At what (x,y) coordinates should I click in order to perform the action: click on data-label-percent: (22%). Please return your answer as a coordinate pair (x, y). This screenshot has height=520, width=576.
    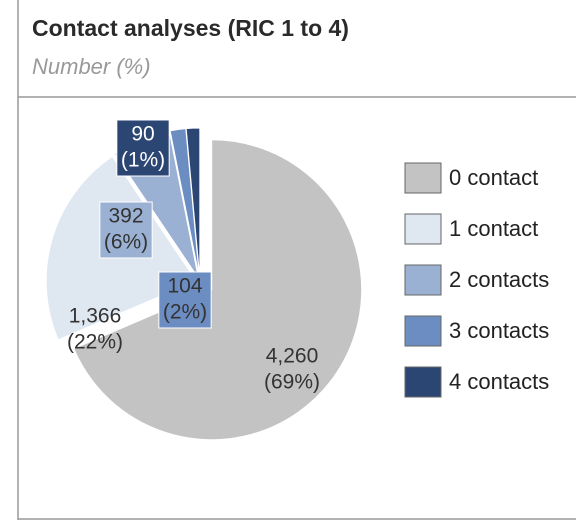
    Looking at the image, I should click on (95, 342).